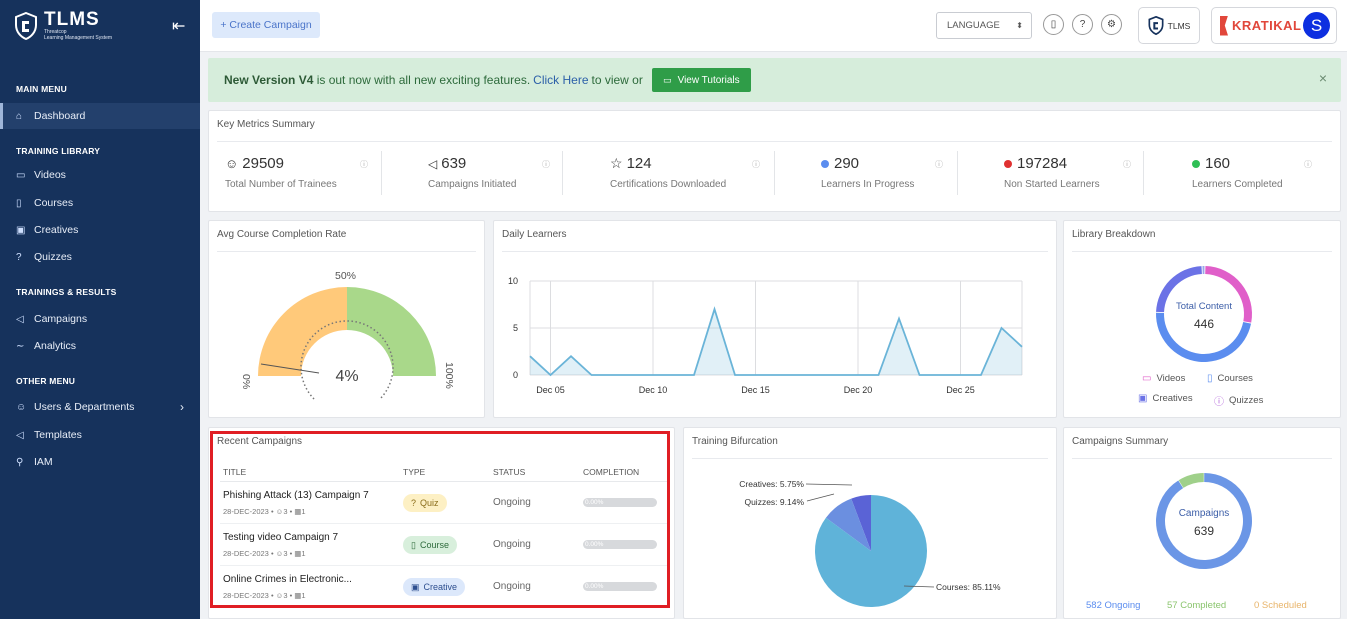 Image resolution: width=1347 pixels, height=619 pixels. What do you see at coordinates (440, 587) in the screenshot?
I see `type-label: Creative` at bounding box center [440, 587].